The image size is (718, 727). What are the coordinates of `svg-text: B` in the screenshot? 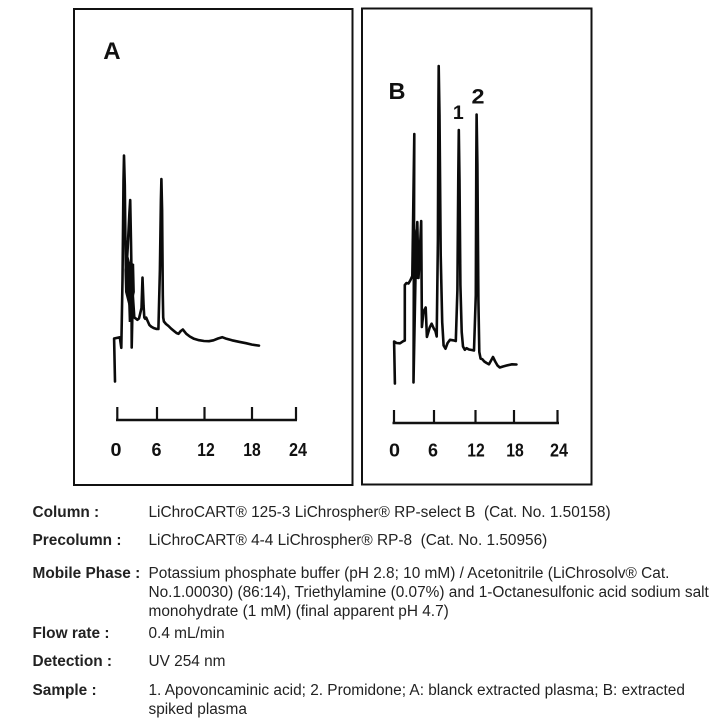 It's located at (397, 91).